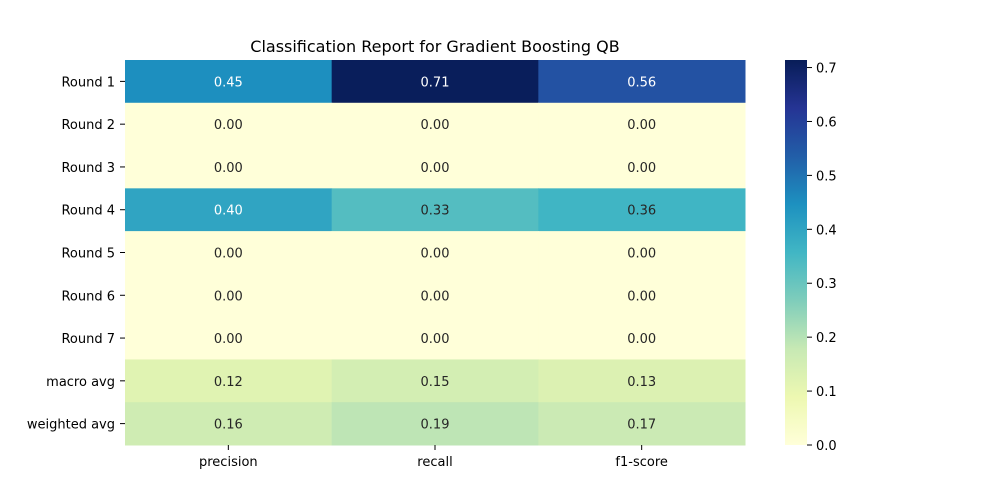  I want to click on cell-value-label: 0.36, so click(641, 211).